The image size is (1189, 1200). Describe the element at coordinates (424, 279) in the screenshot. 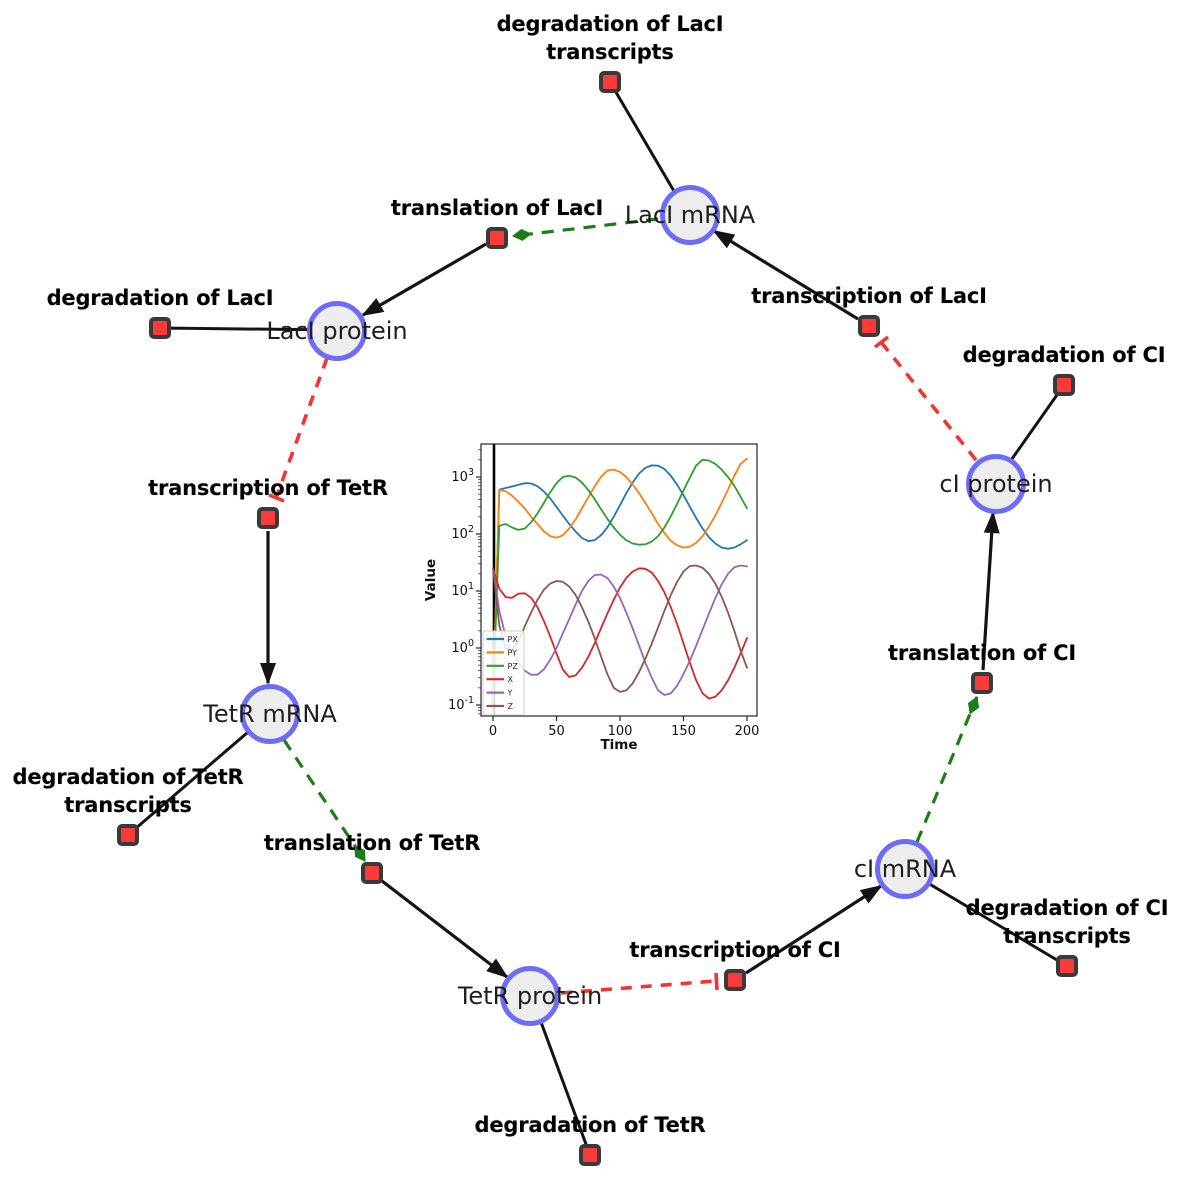

I see `arrow-translation-laci` at that location.